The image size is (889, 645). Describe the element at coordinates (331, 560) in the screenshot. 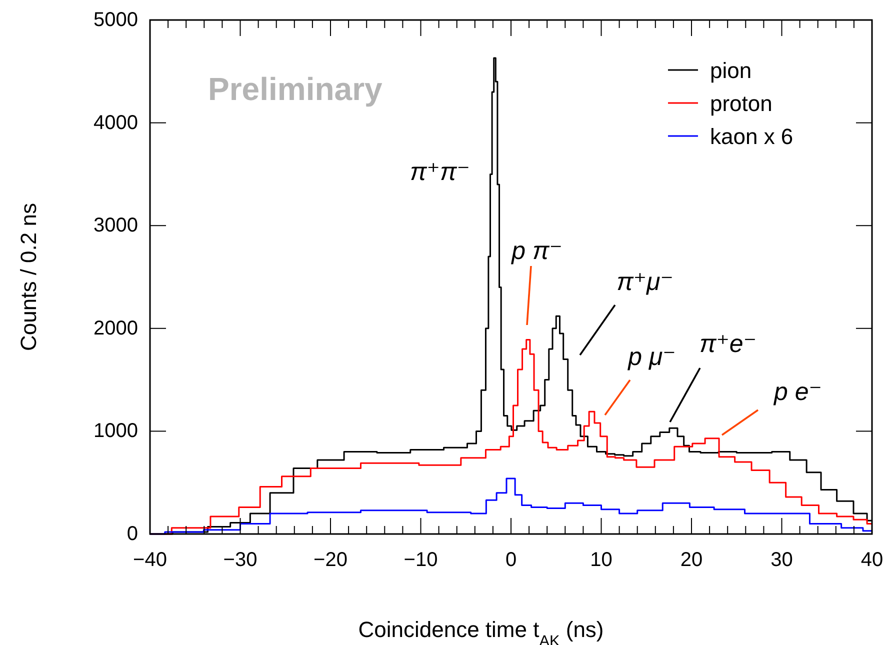

I see `x-tick-label: −20` at that location.